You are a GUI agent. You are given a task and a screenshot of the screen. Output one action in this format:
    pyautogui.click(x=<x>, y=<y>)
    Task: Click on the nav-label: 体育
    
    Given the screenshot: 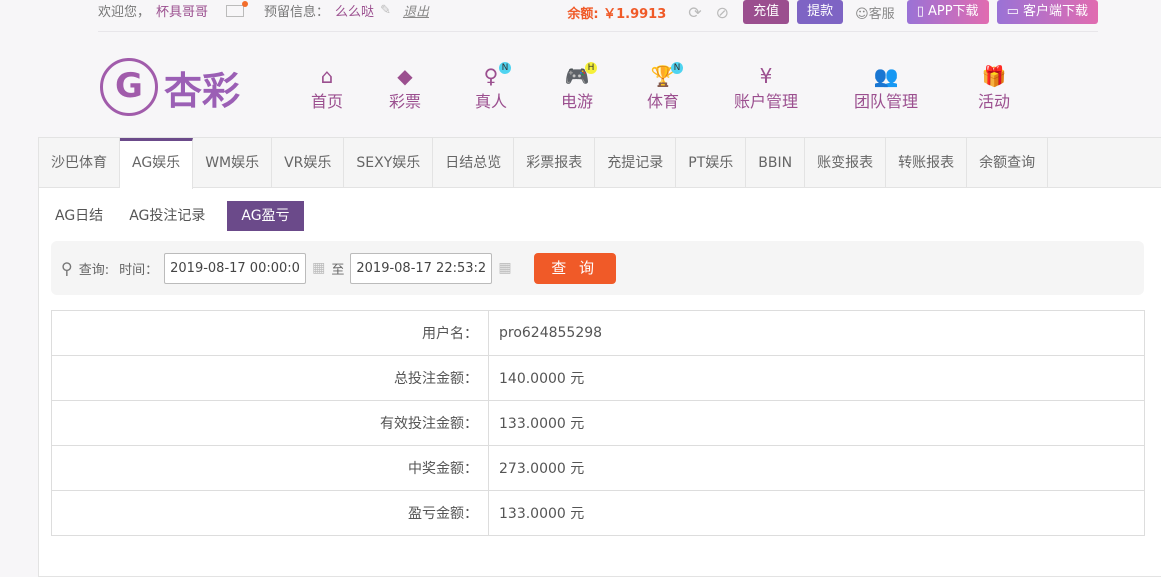 What is the action you would take?
    pyautogui.click(x=662, y=101)
    